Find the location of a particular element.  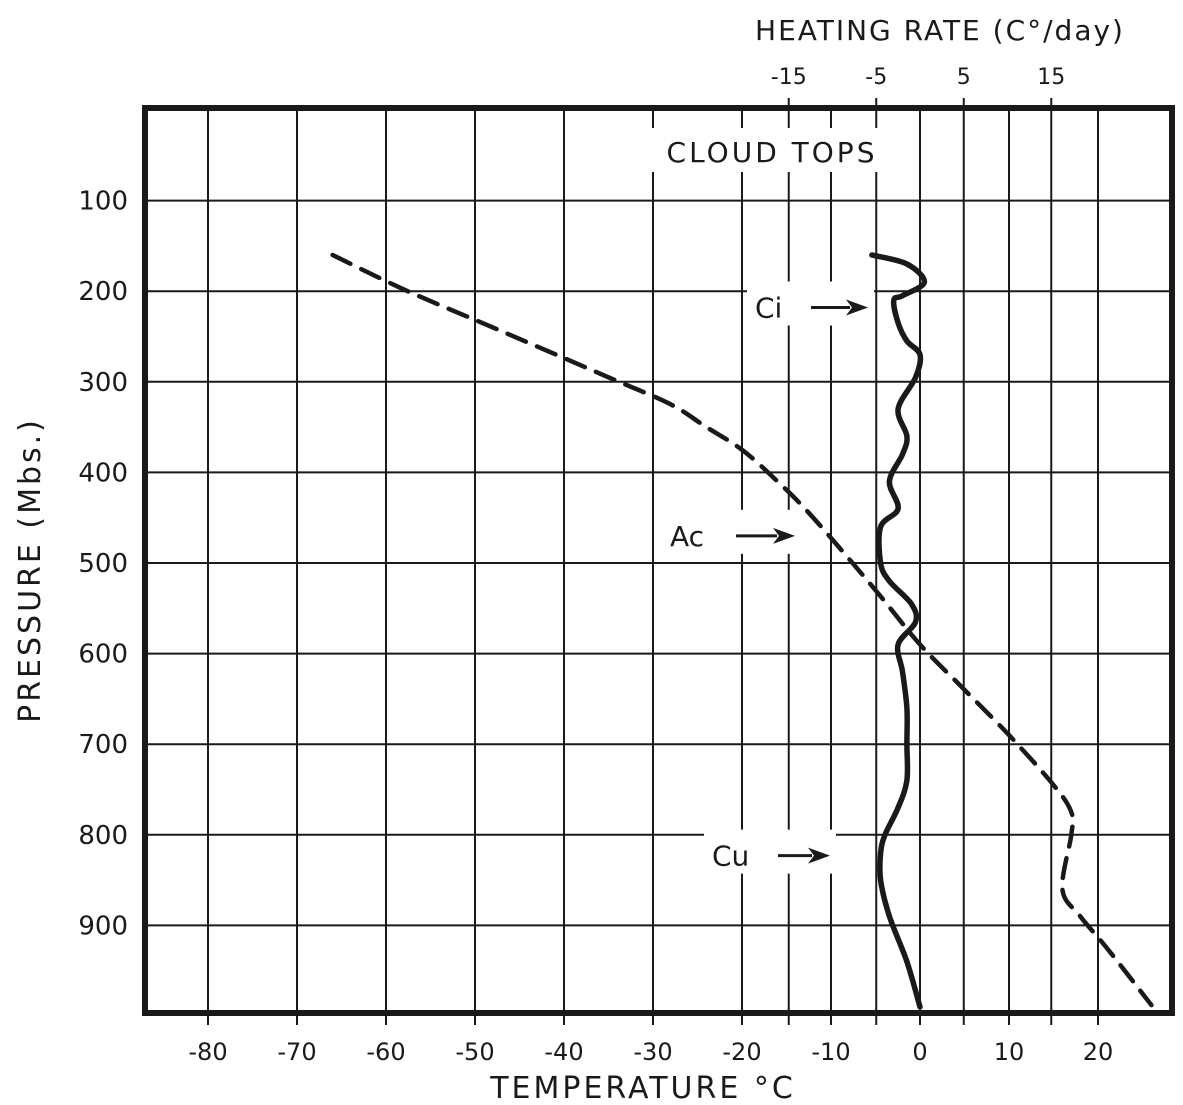

bottom-axis-title: TEMPERATURE °C is located at coordinates (642, 1088).